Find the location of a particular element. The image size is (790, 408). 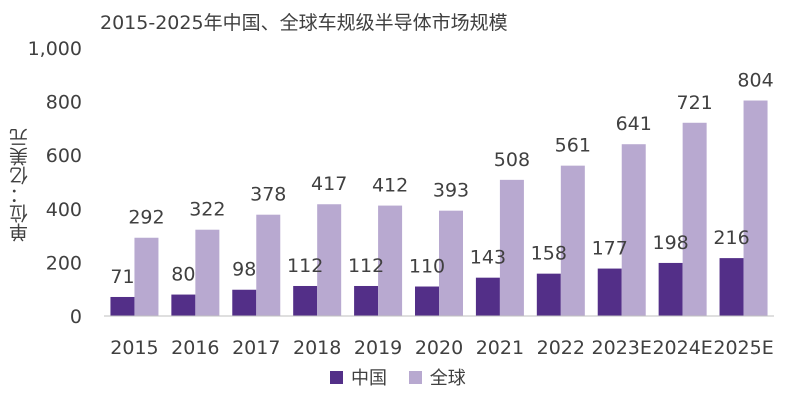

data-label: 393 is located at coordinates (451, 191).